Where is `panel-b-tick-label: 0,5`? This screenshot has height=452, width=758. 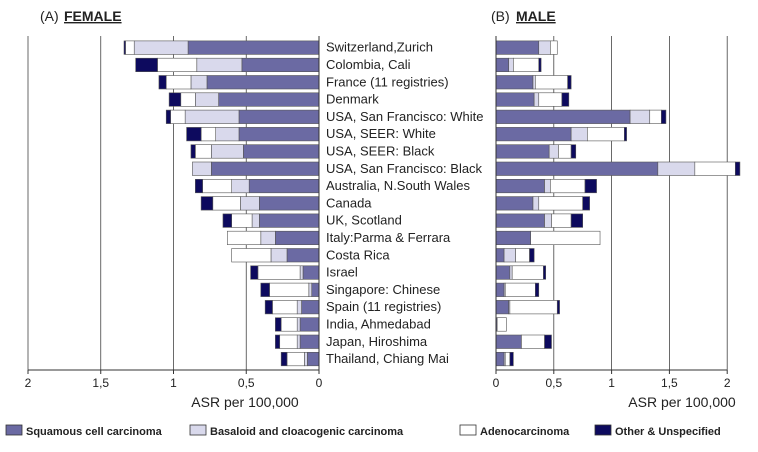 panel-b-tick-label: 0,5 is located at coordinates (553, 383).